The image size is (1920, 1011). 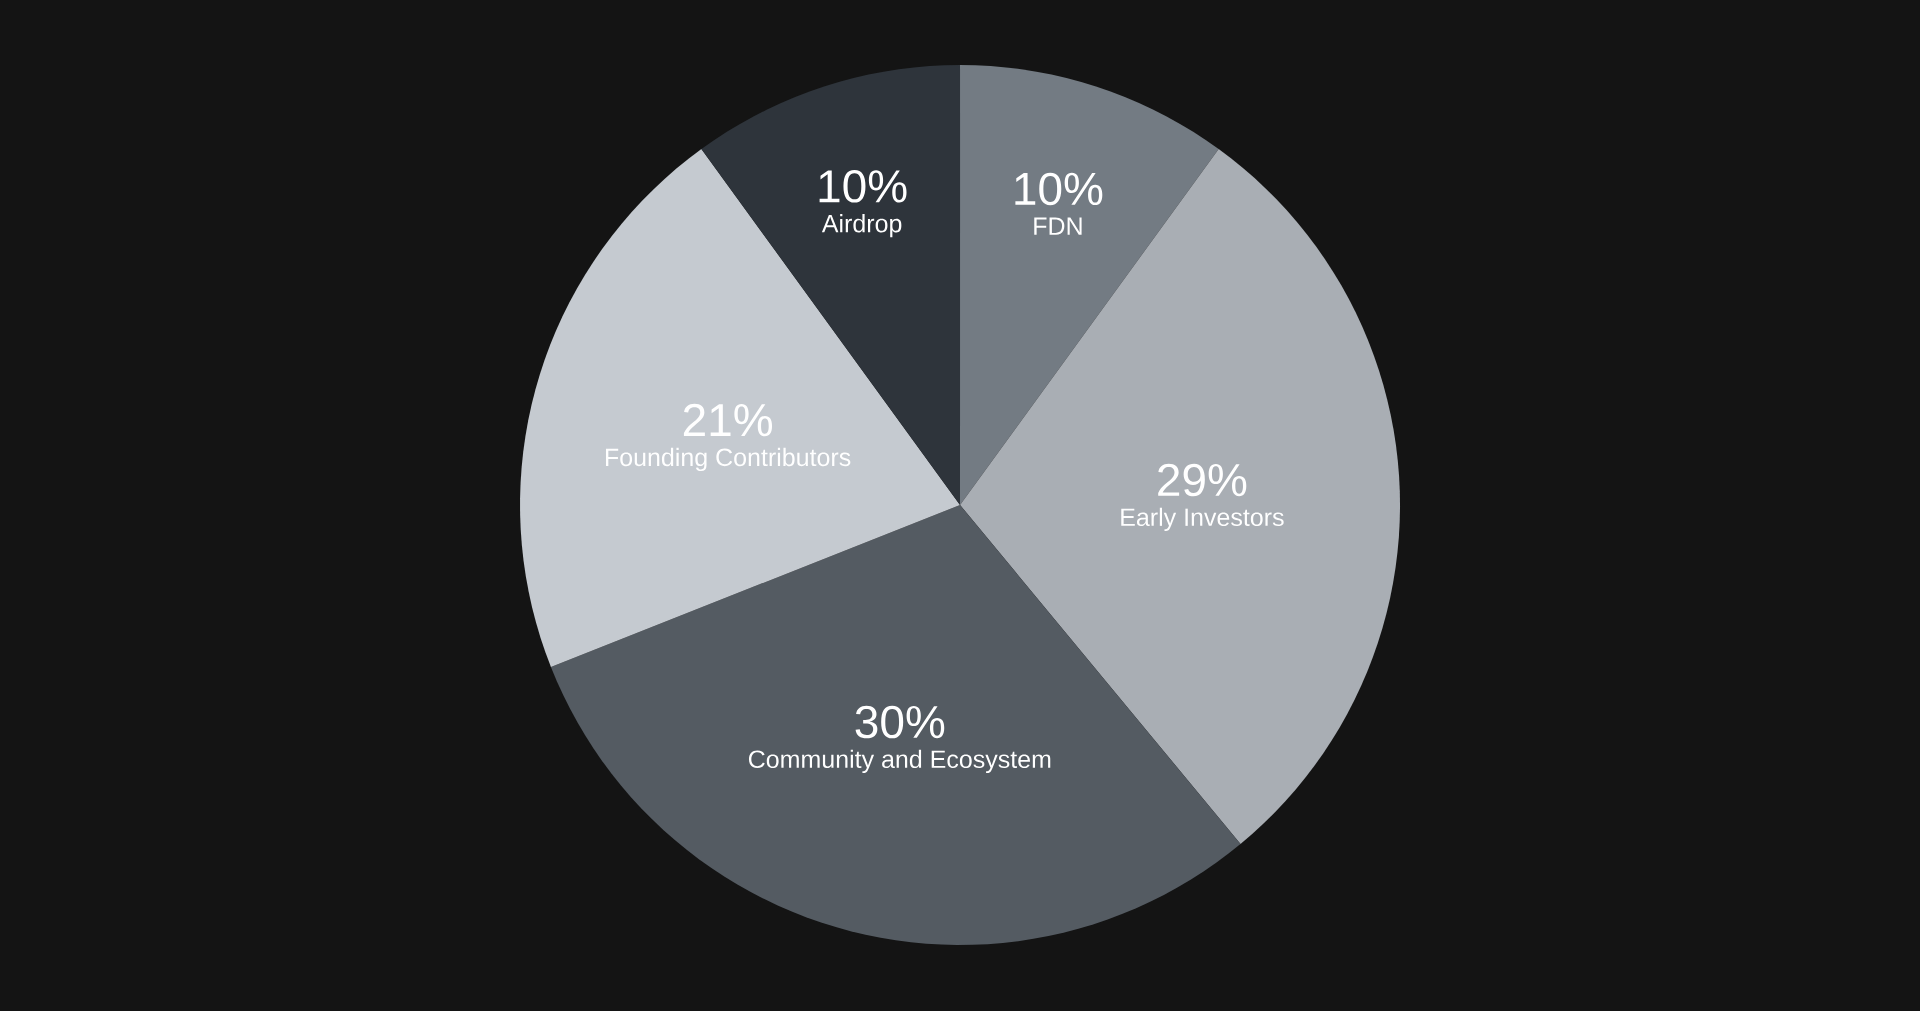 What do you see at coordinates (899, 761) in the screenshot?
I see `slice-label: Community and Ecosystem` at bounding box center [899, 761].